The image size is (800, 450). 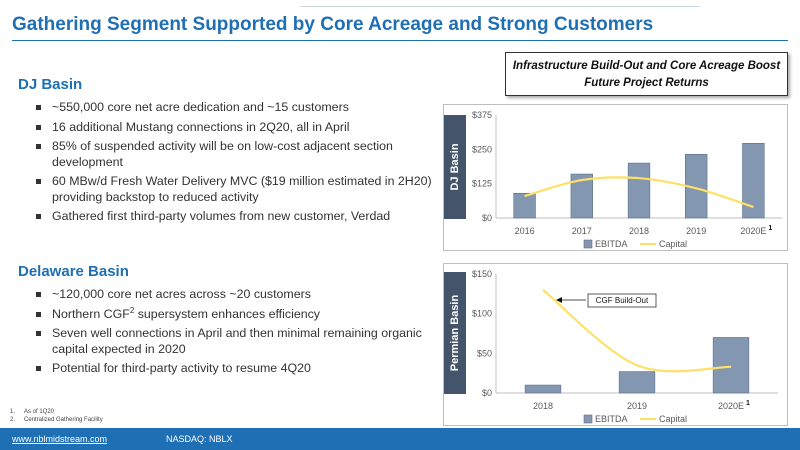 What do you see at coordinates (482, 184) in the screenshot?
I see `y-tick-label: $125` at bounding box center [482, 184].